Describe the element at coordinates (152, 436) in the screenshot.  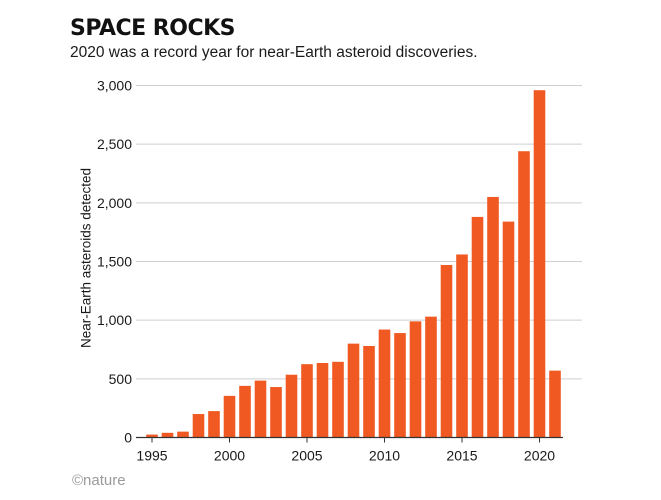
I see `bar-1995` at that location.